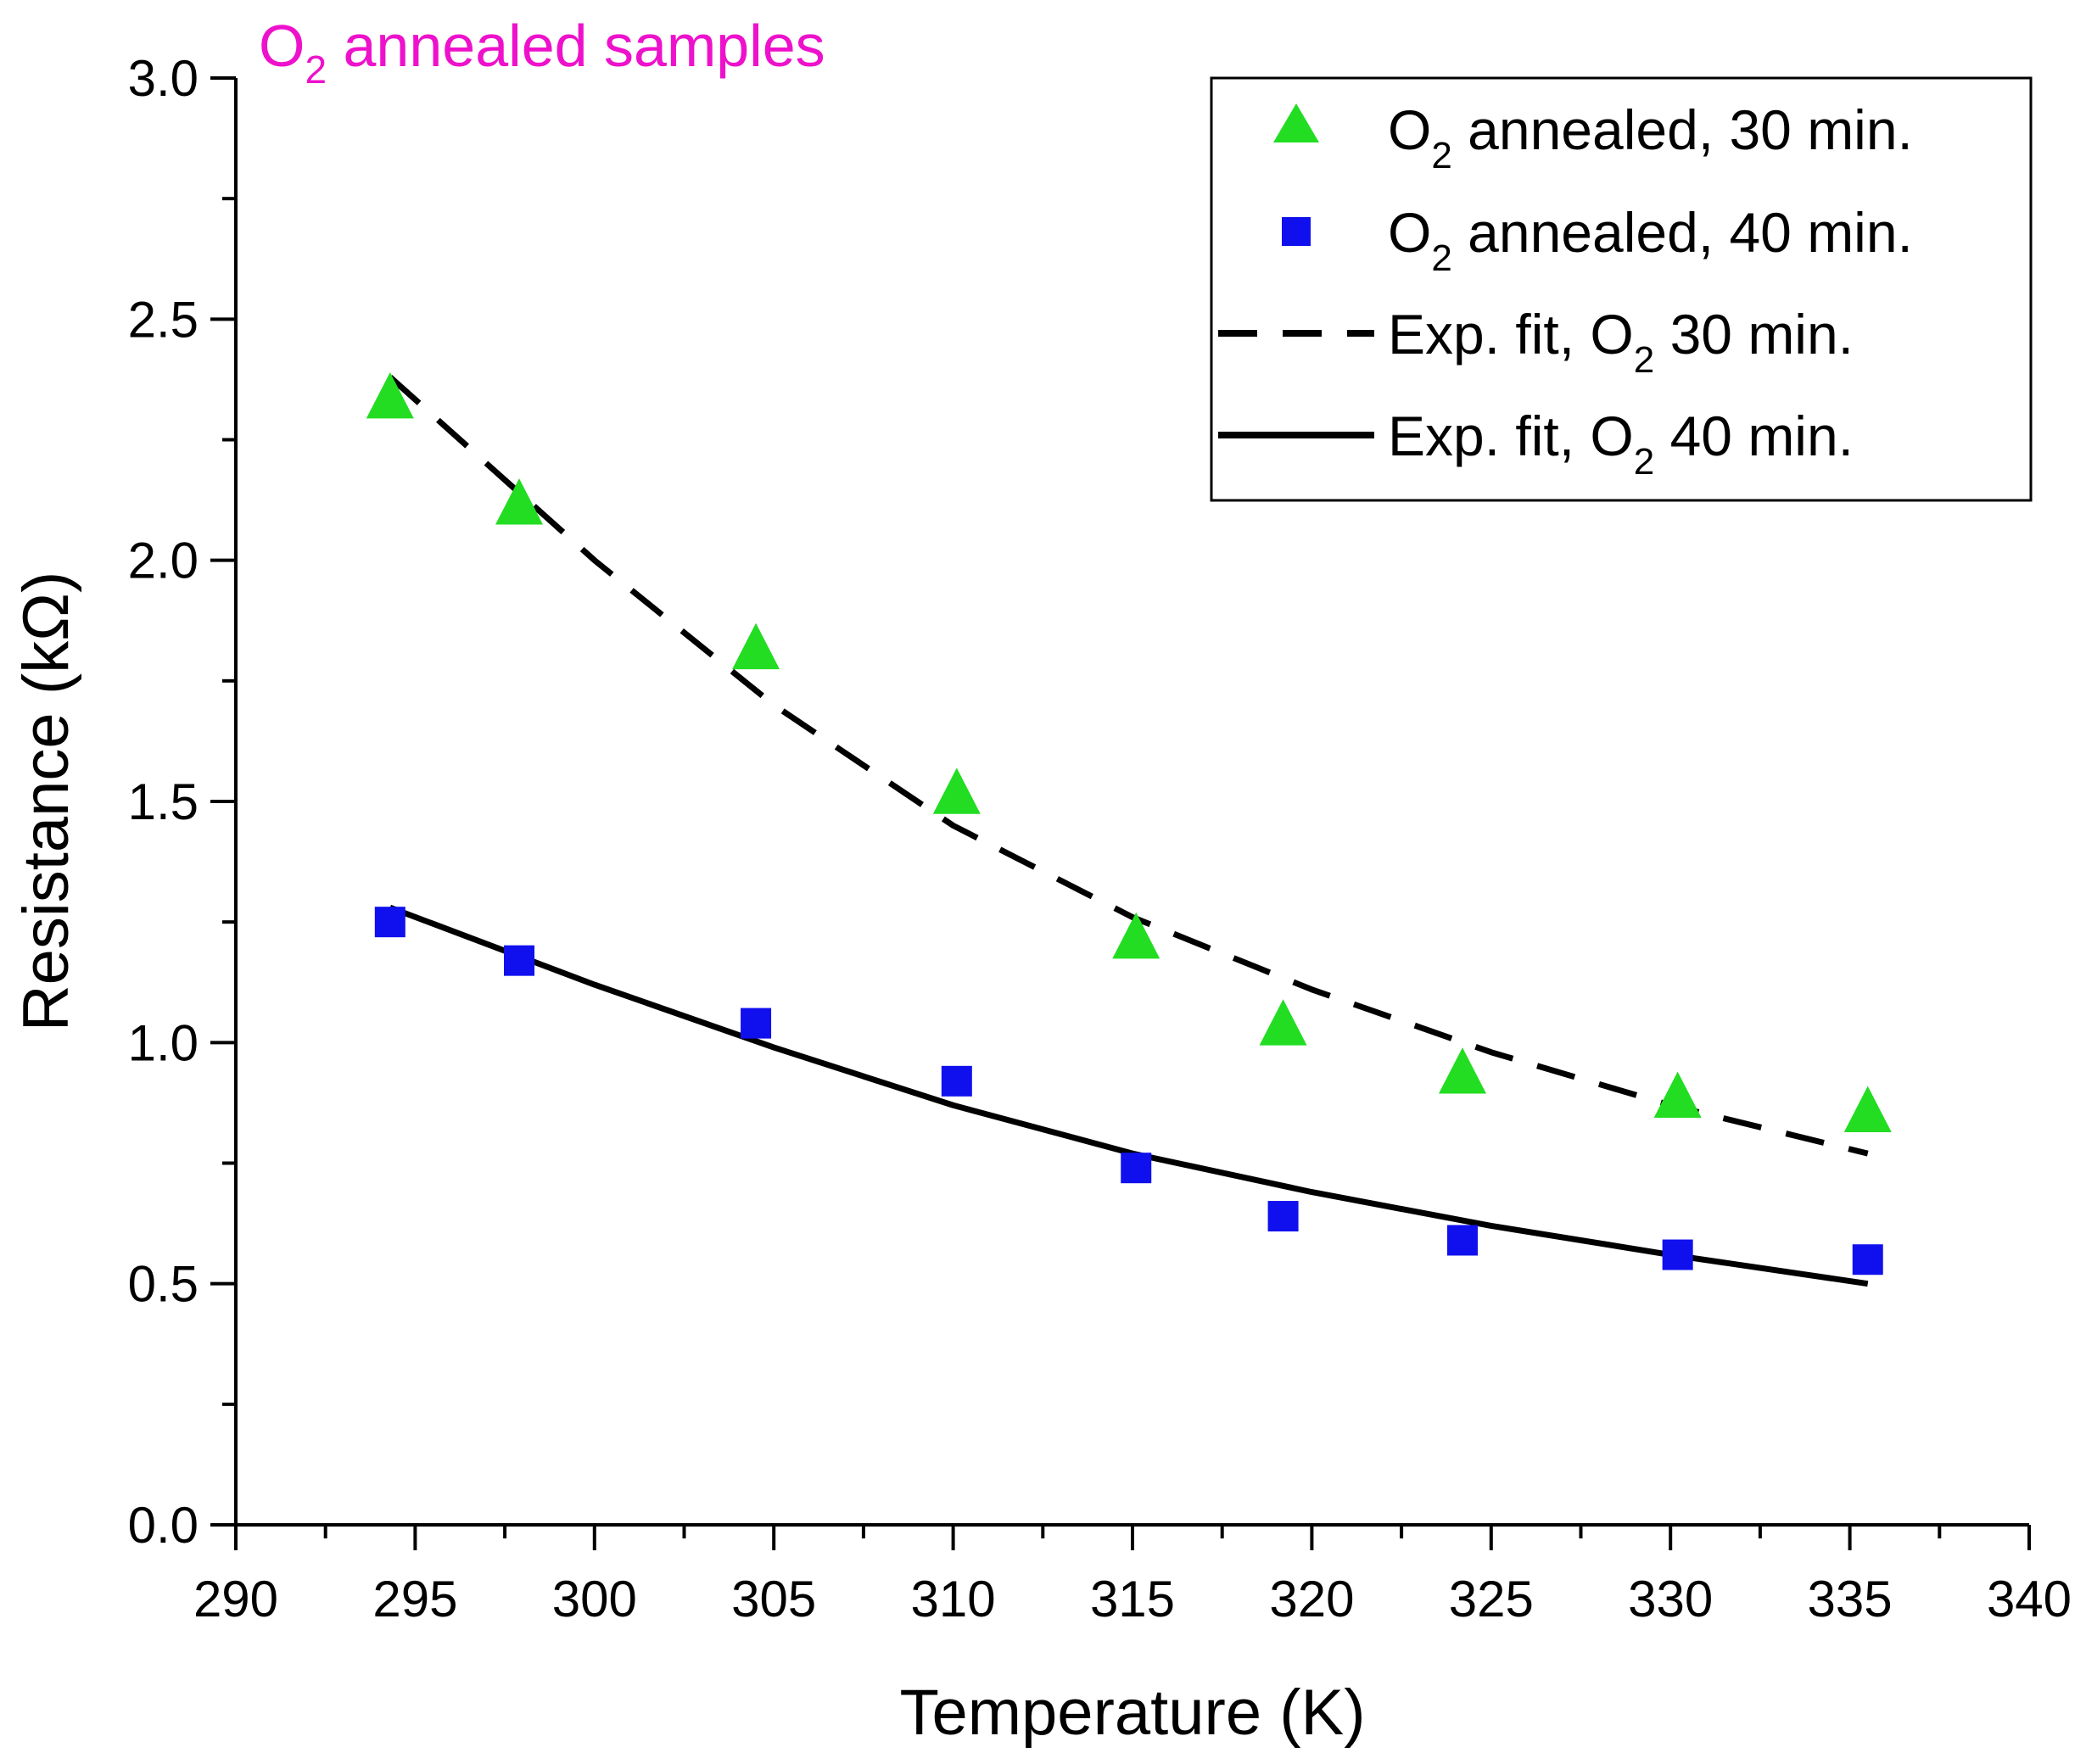 This screenshot has width=2086, height=1764. I want to click on annotation-text: O2 annealed samples, so click(542, 52).